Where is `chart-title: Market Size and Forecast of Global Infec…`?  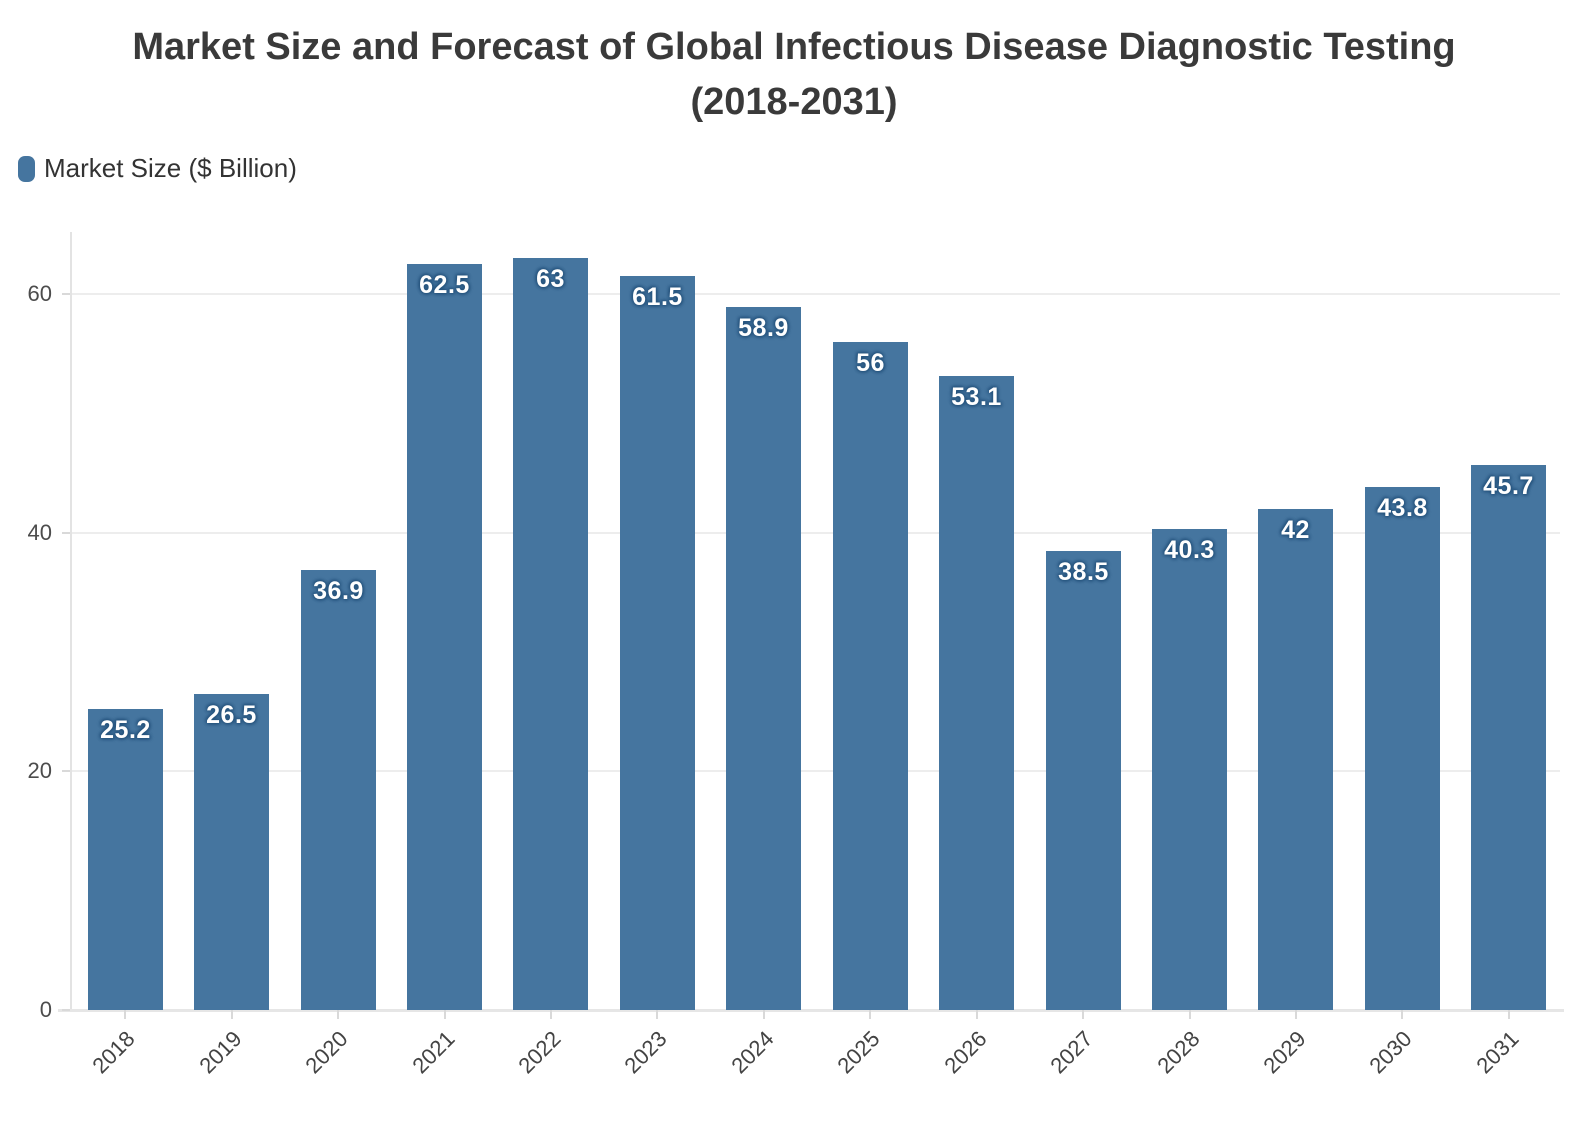
chart-title: Market Size and Forecast of Global Infec… is located at coordinates (794, 75).